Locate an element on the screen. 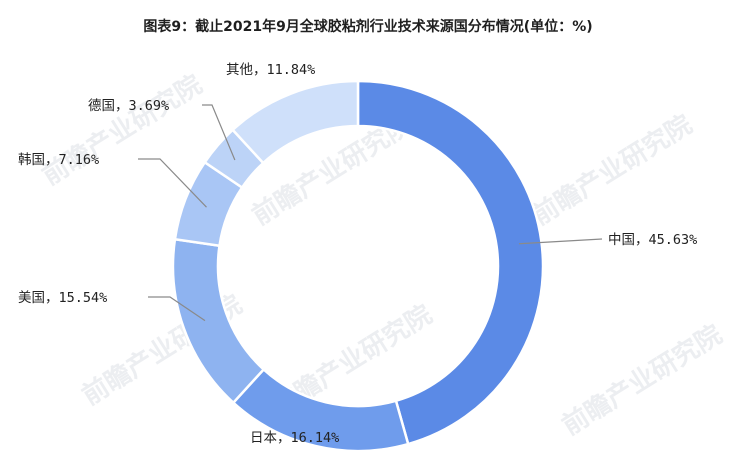 Image resolution: width=736 pixels, height=472 pixels. slice-label-0: 中国，45.63% is located at coordinates (652, 240).